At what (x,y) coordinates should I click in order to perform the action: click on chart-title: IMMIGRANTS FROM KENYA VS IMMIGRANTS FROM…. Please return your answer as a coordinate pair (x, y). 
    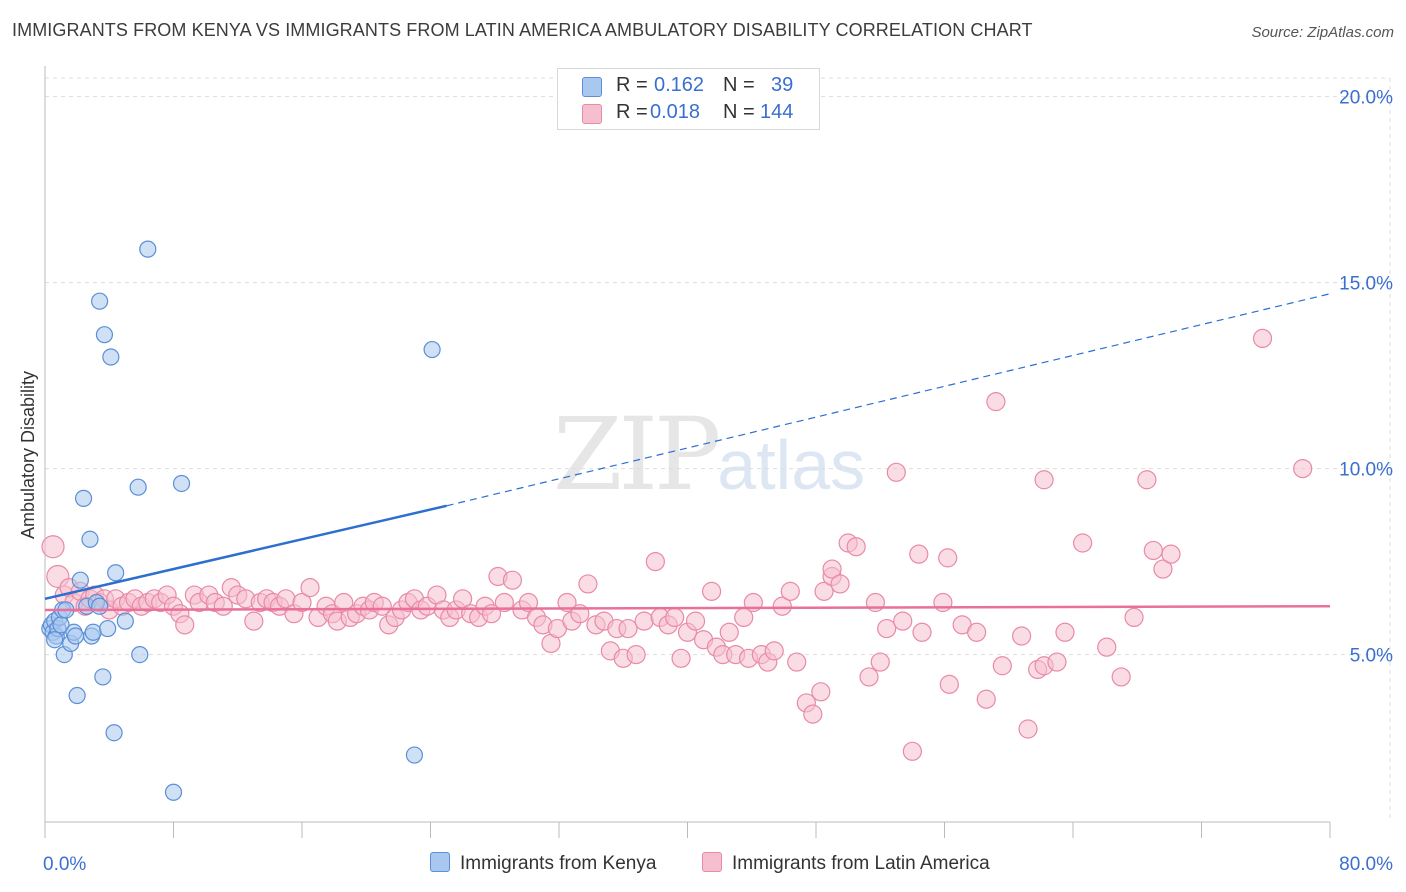
    Looking at the image, I should click on (522, 30).